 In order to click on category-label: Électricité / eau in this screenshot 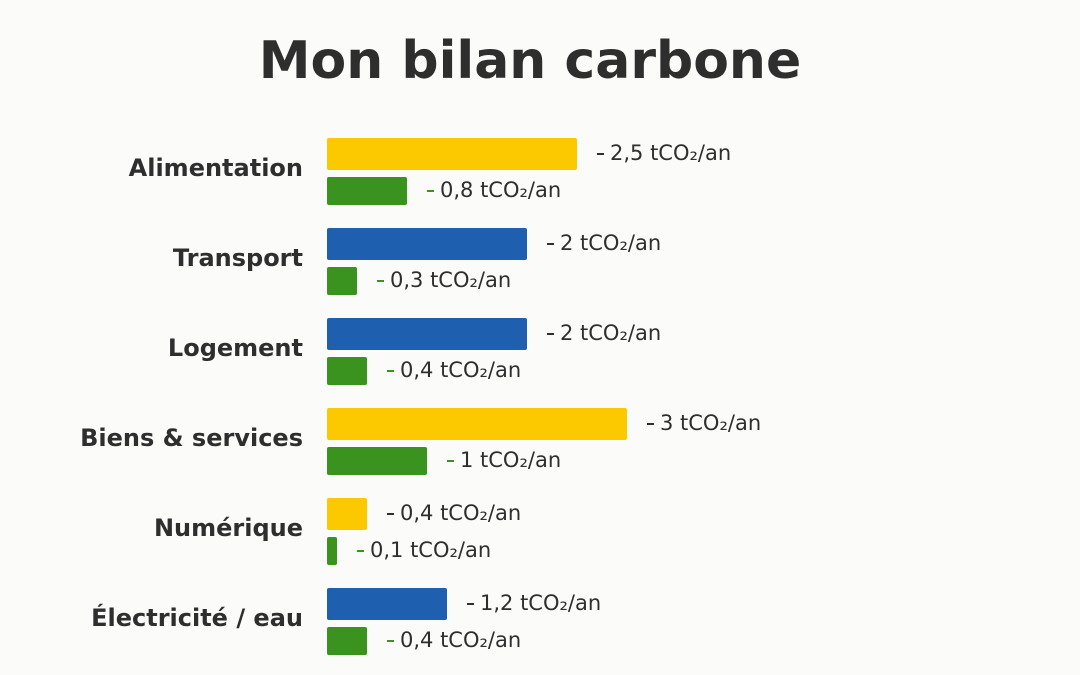, I will do `click(197, 617)`.